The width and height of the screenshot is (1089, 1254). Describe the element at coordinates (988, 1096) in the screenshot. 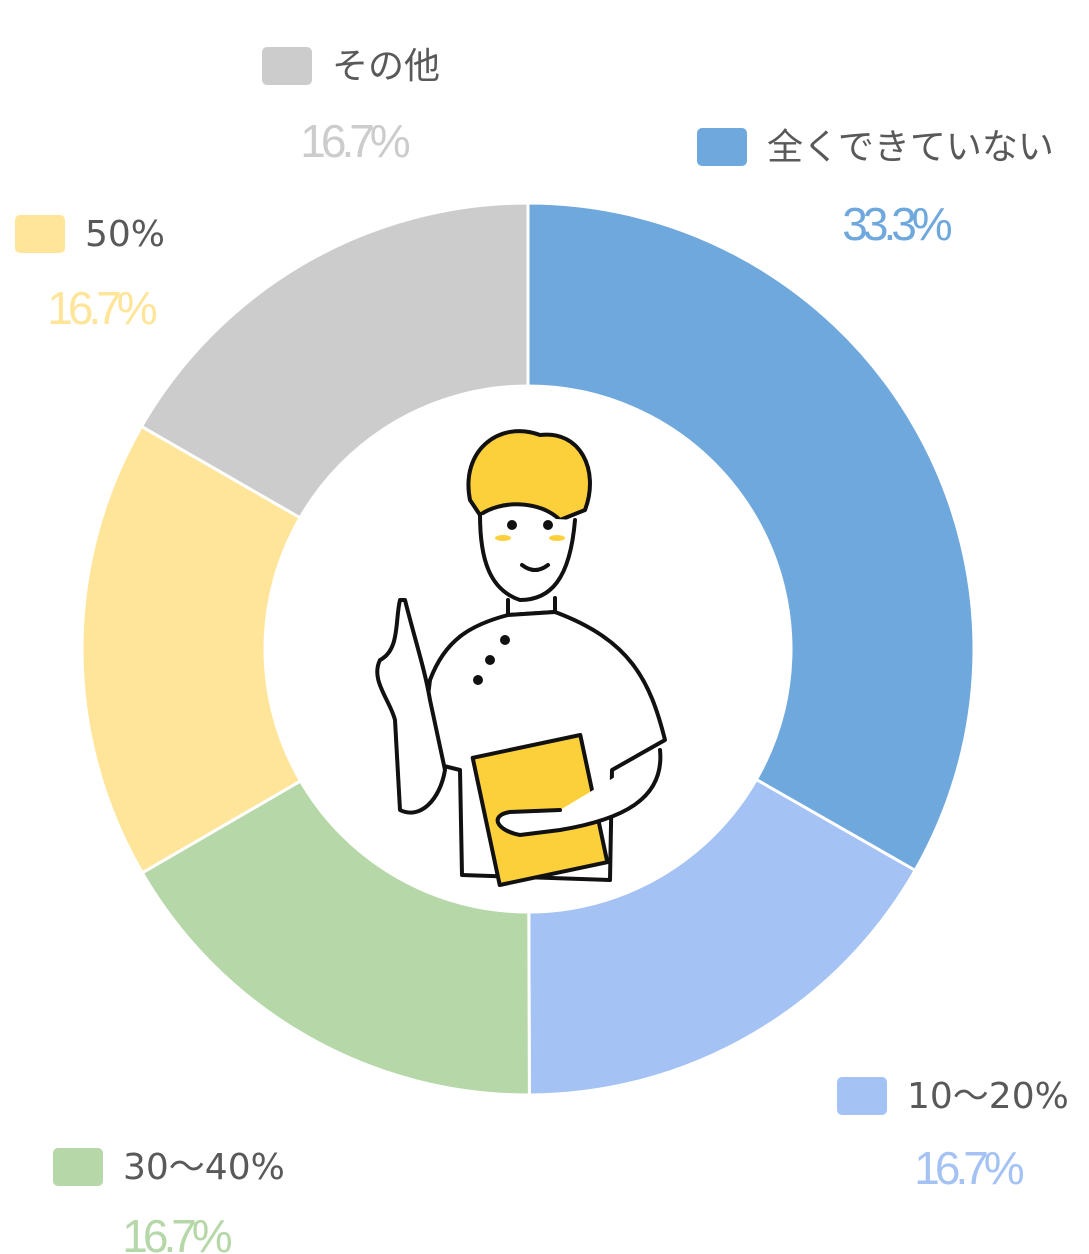

I see `legend-label: 10〜20%` at that location.